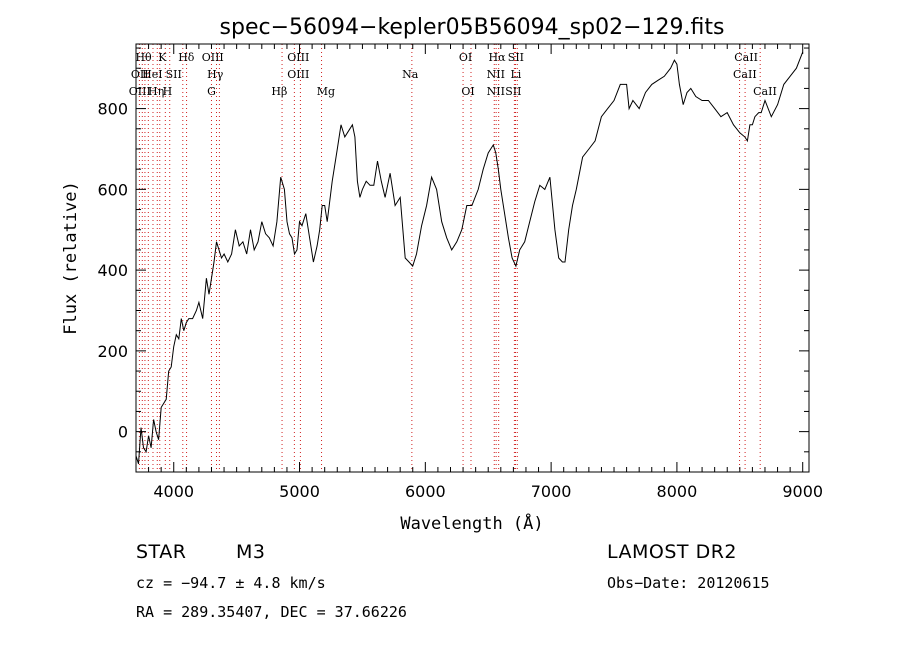  Describe the element at coordinates (173, 491) in the screenshot. I see `x-tick-label: 4000` at that location.